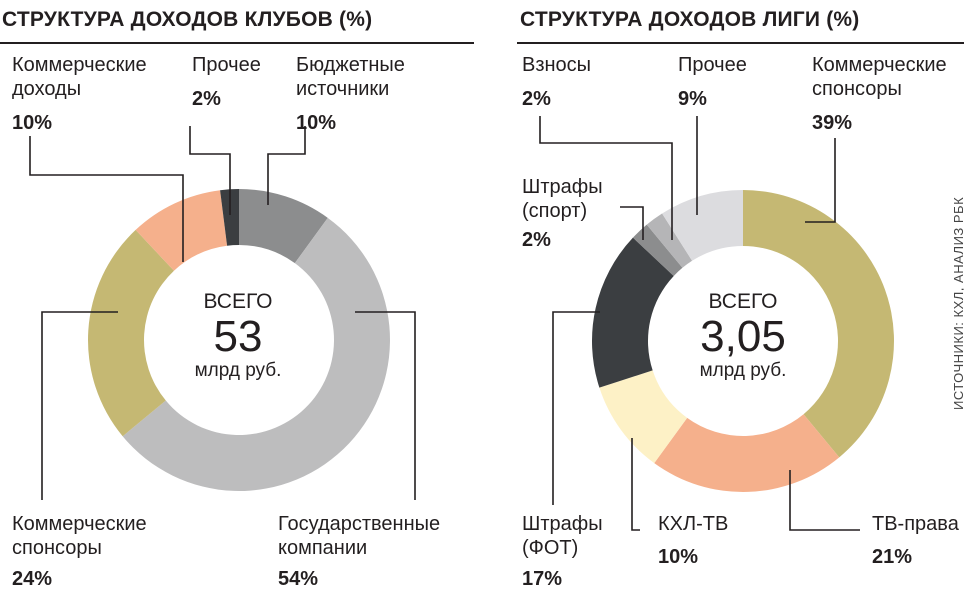 The height and width of the screenshot is (600, 964). What do you see at coordinates (298, 579) in the screenshot?
I see `pct-state-companies: 54%` at bounding box center [298, 579].